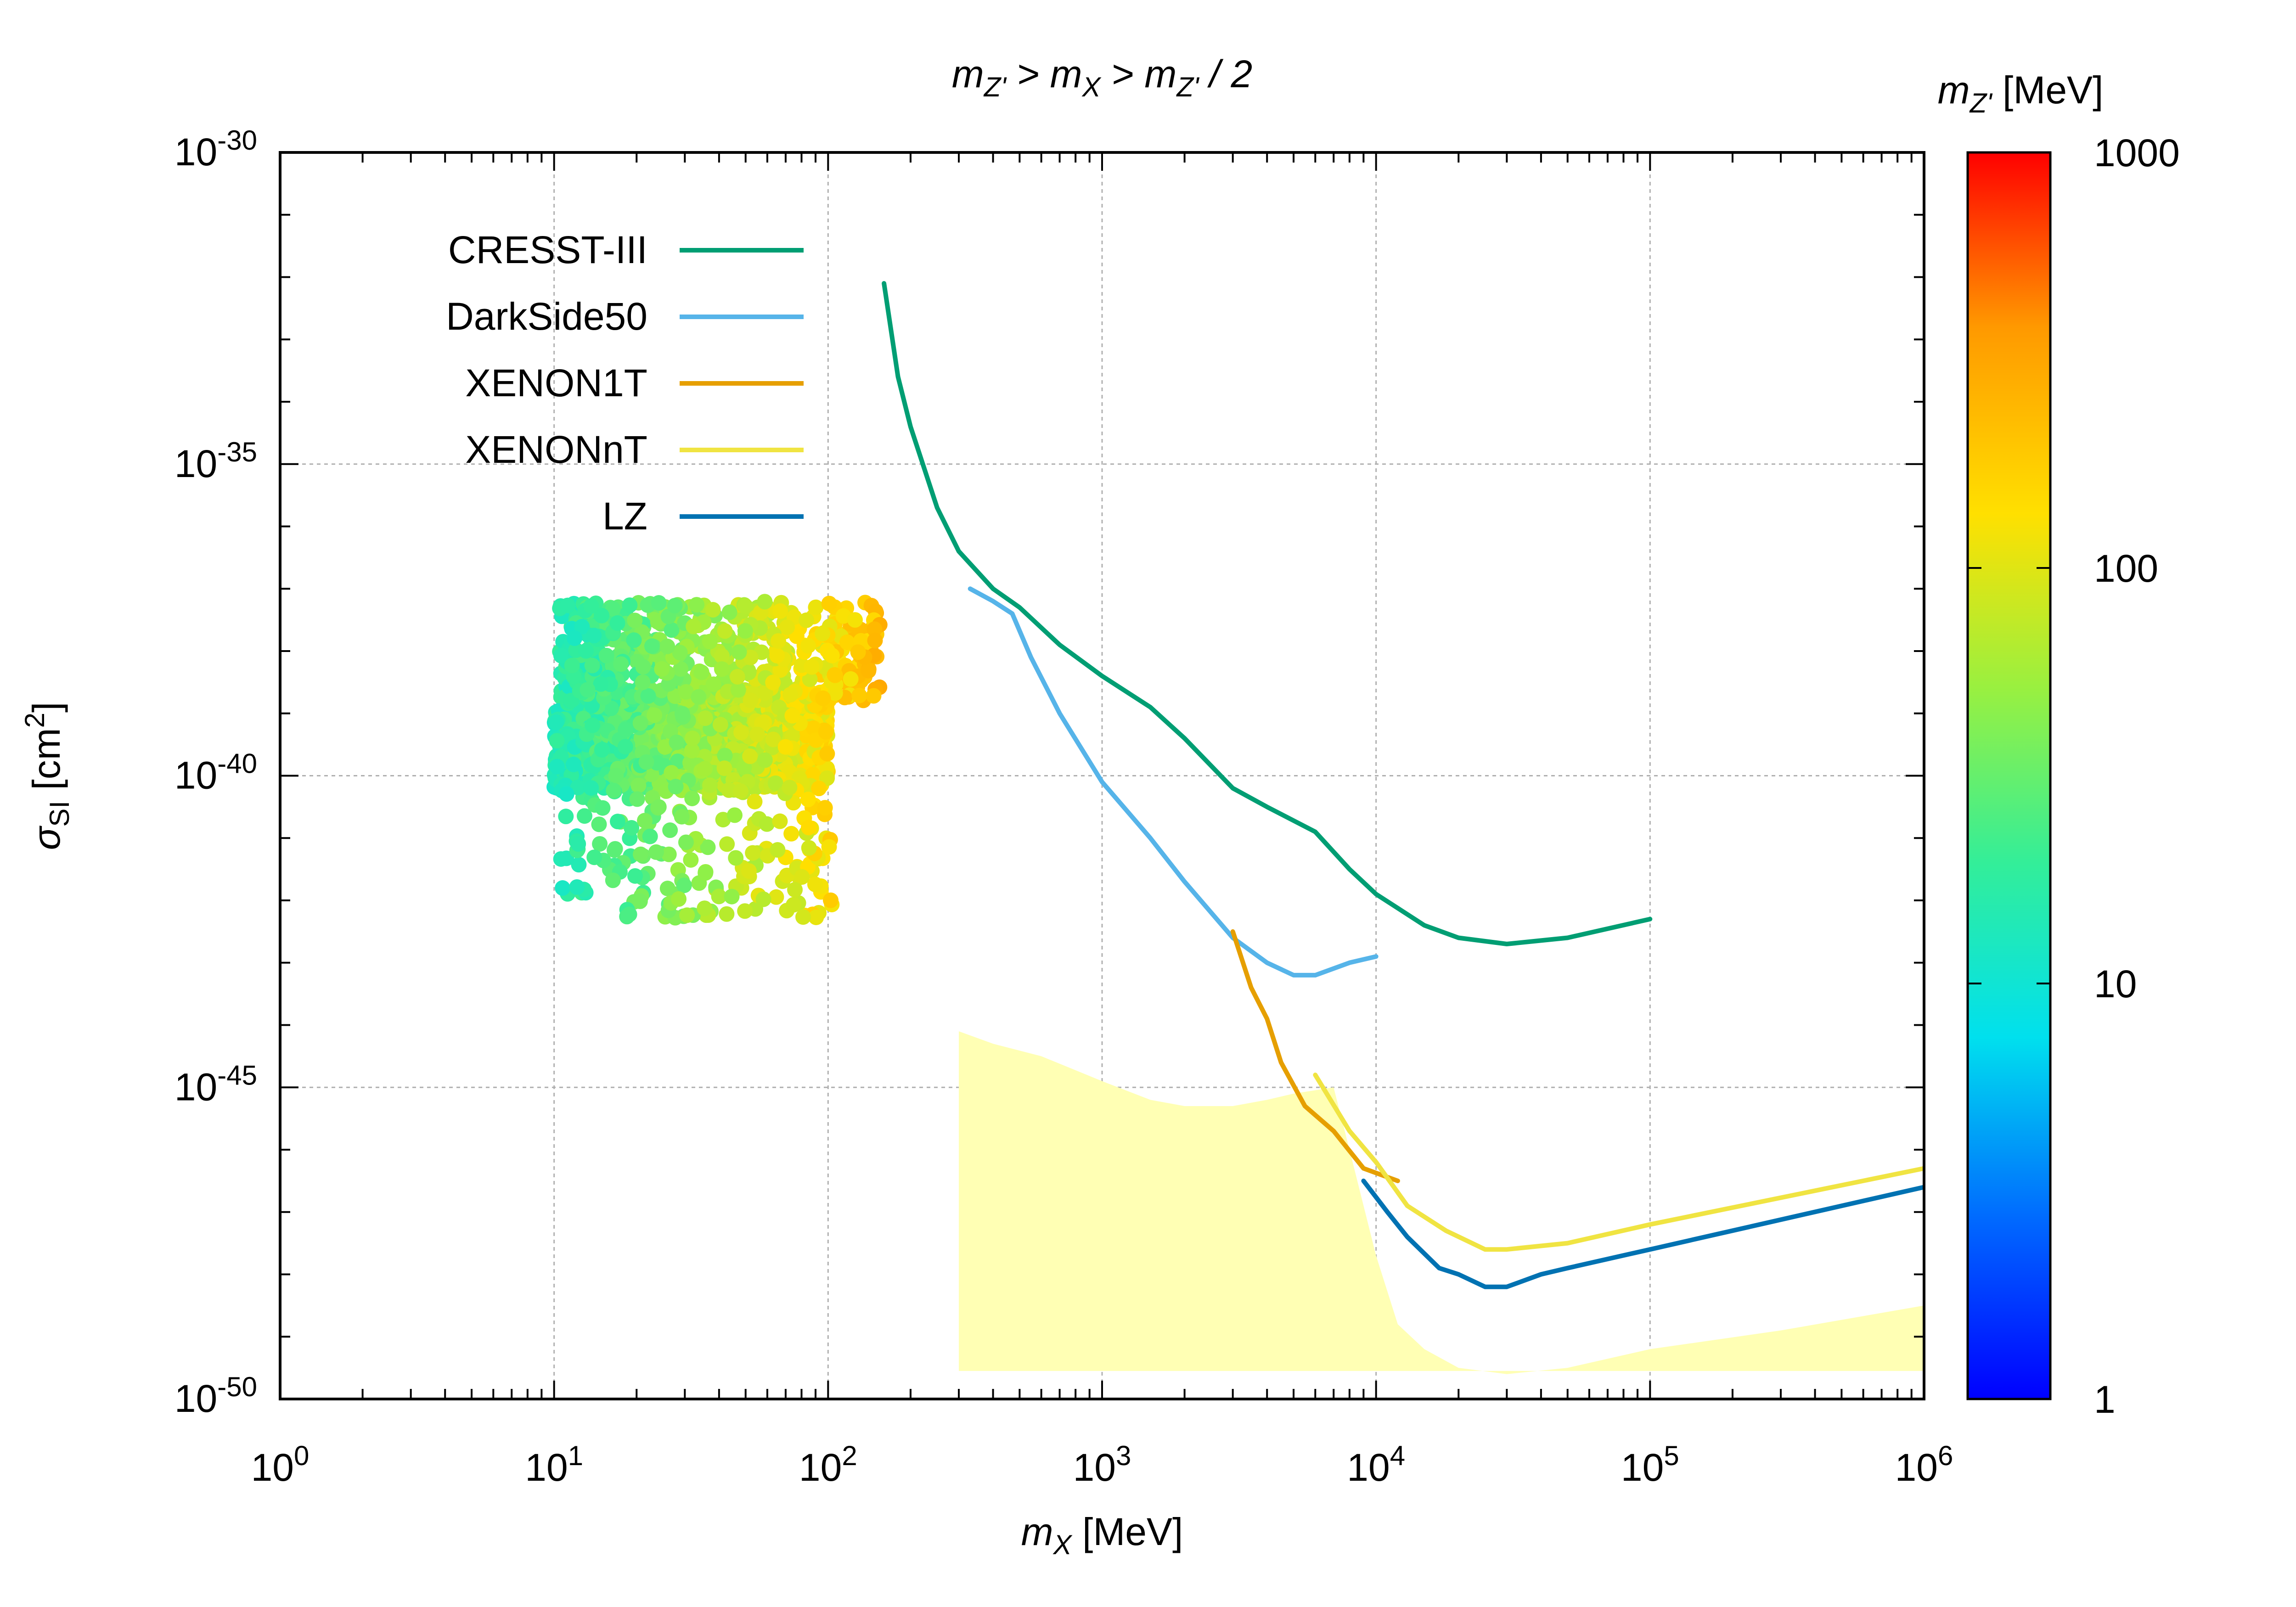 This screenshot has height=1607, width=2296. I want to click on x-tick-label: 10⁵, so click(1650, 1464).